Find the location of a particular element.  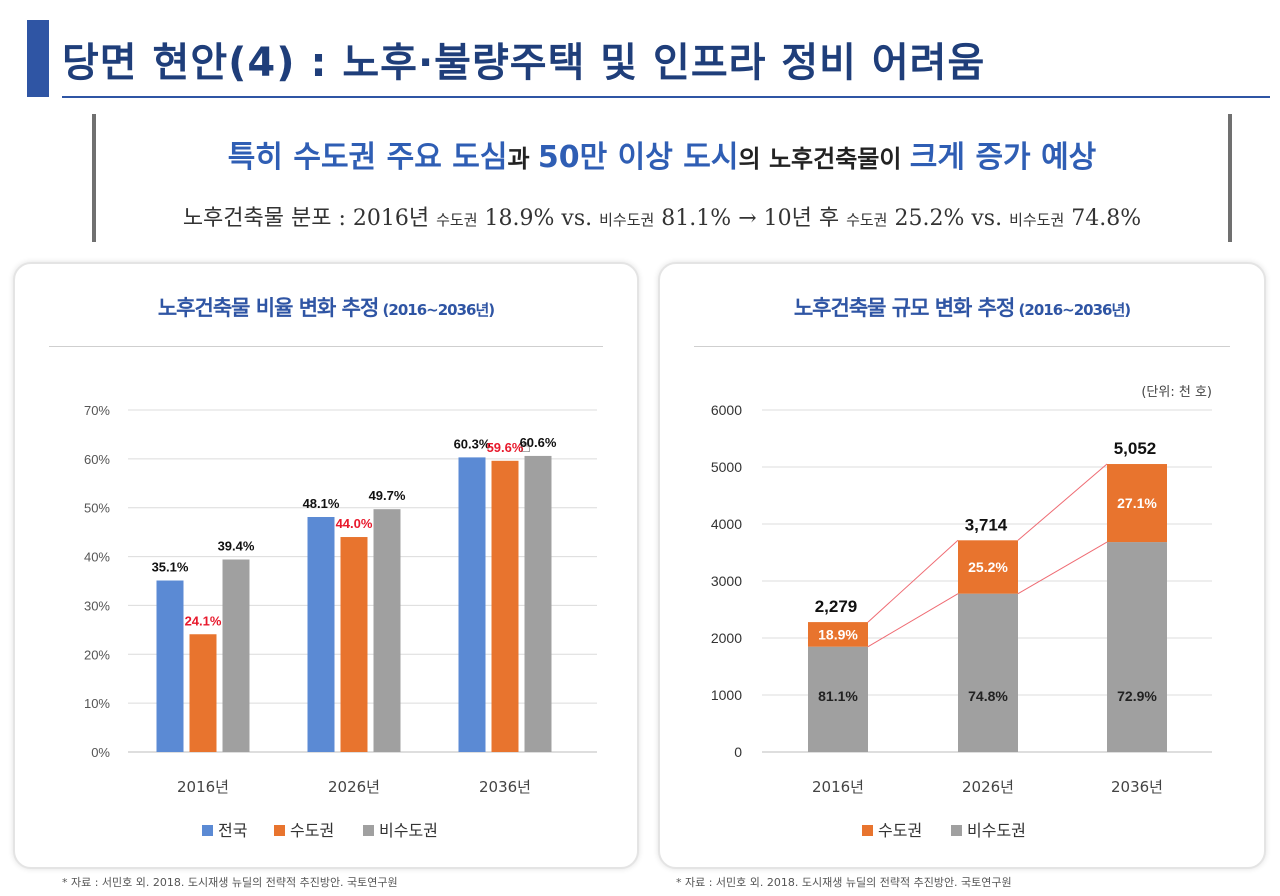

ratio-data-label: 48.1% is located at coordinates (321, 503).